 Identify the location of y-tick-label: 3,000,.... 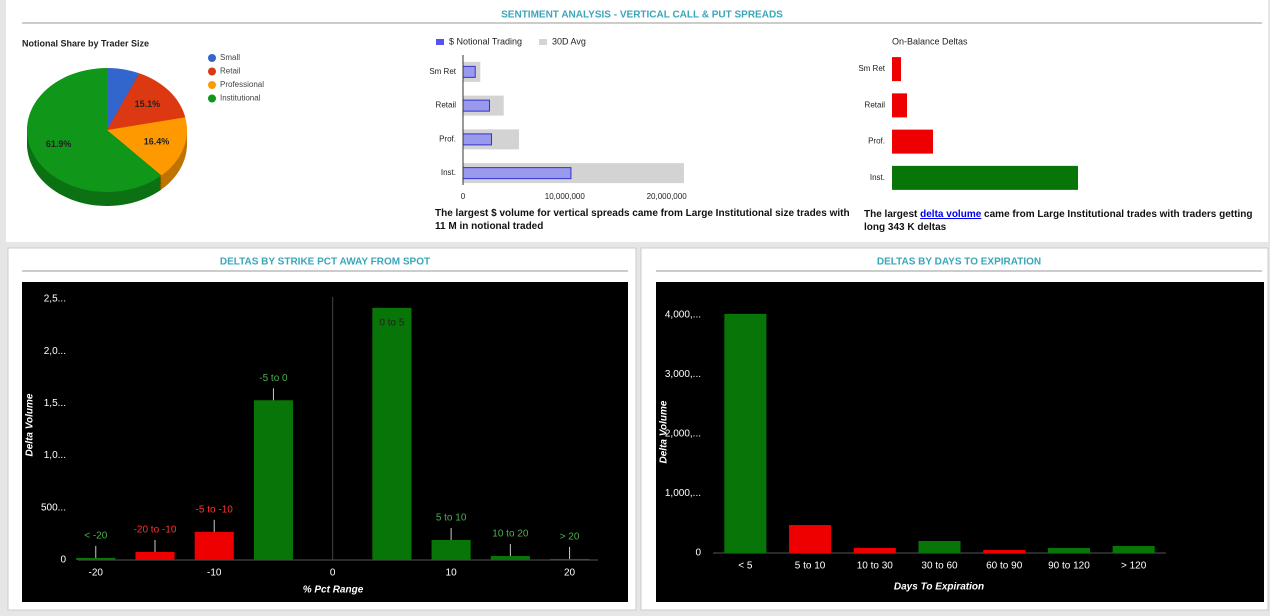
(683, 374).